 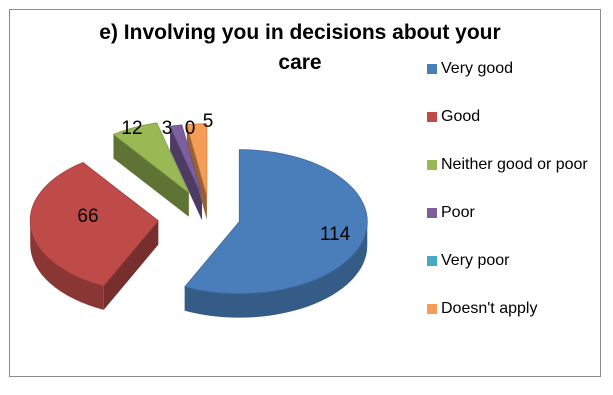 I want to click on legend-label: Poor, so click(x=458, y=212).